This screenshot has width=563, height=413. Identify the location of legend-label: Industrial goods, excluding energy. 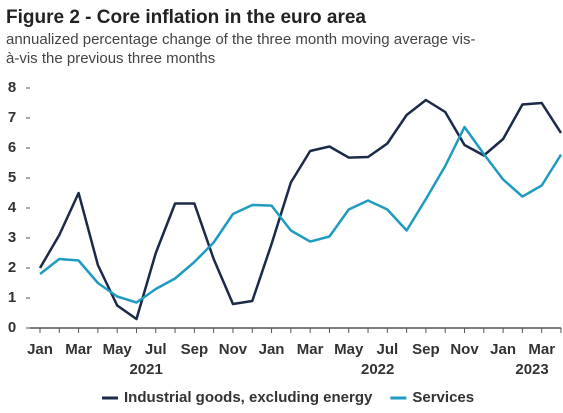
(248, 397).